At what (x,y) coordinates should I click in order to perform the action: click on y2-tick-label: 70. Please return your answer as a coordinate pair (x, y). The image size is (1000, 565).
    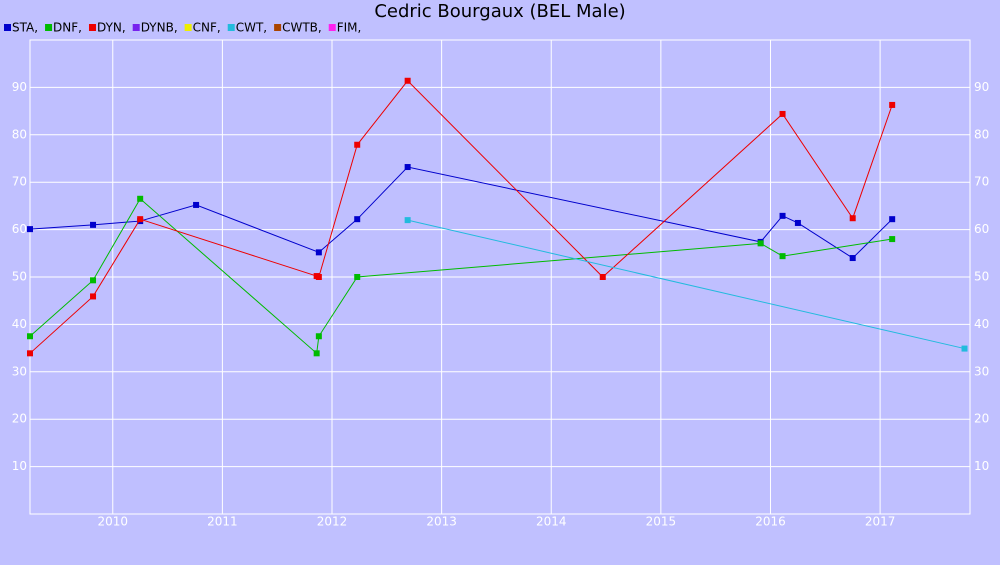
    Looking at the image, I should click on (981, 182).